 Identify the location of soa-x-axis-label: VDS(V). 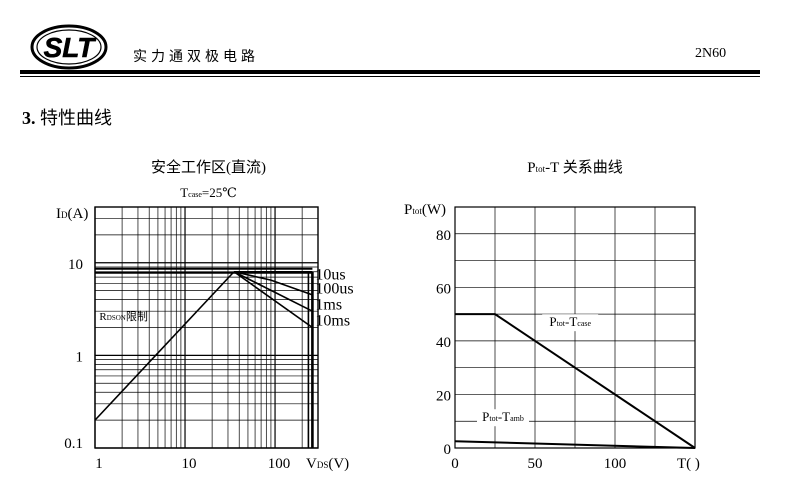
(327, 464).